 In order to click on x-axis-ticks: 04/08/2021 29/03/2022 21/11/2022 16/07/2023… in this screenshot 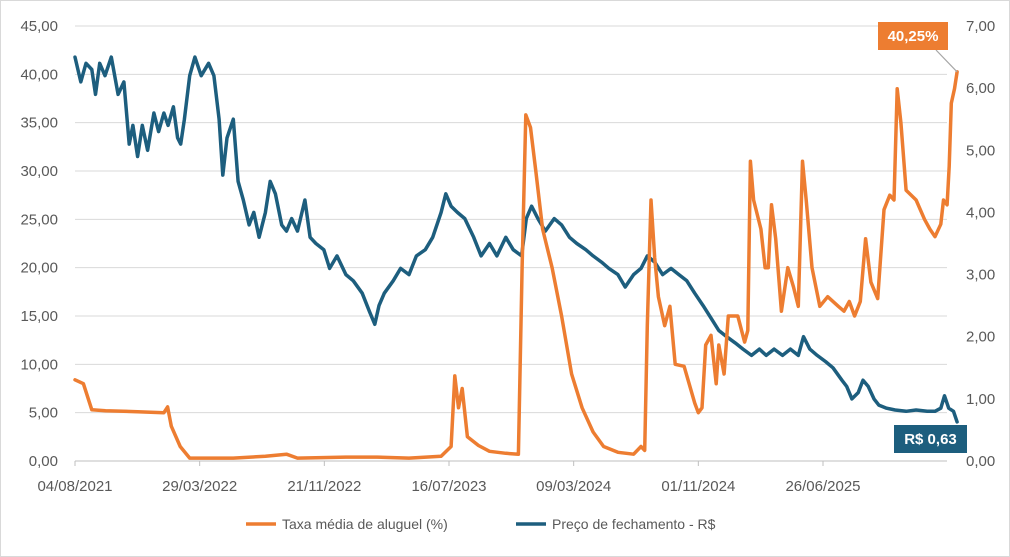, I will do `click(492, 477)`.